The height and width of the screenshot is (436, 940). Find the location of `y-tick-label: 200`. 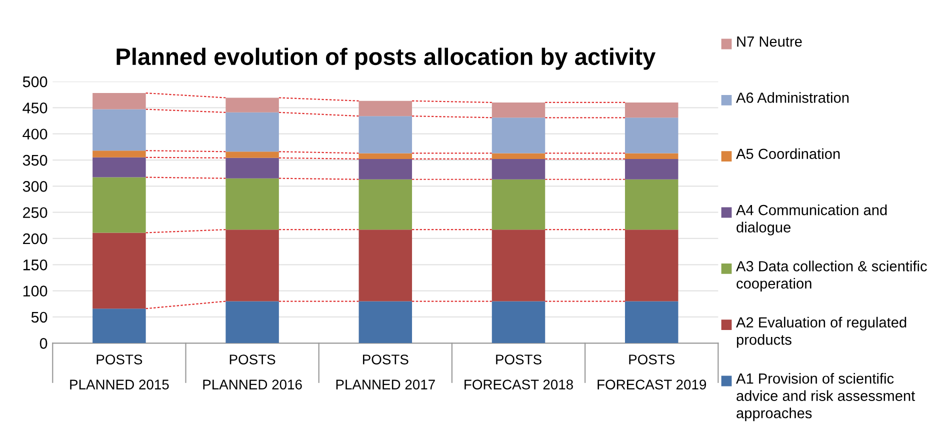

y-tick-label: 200 is located at coordinates (35, 238).